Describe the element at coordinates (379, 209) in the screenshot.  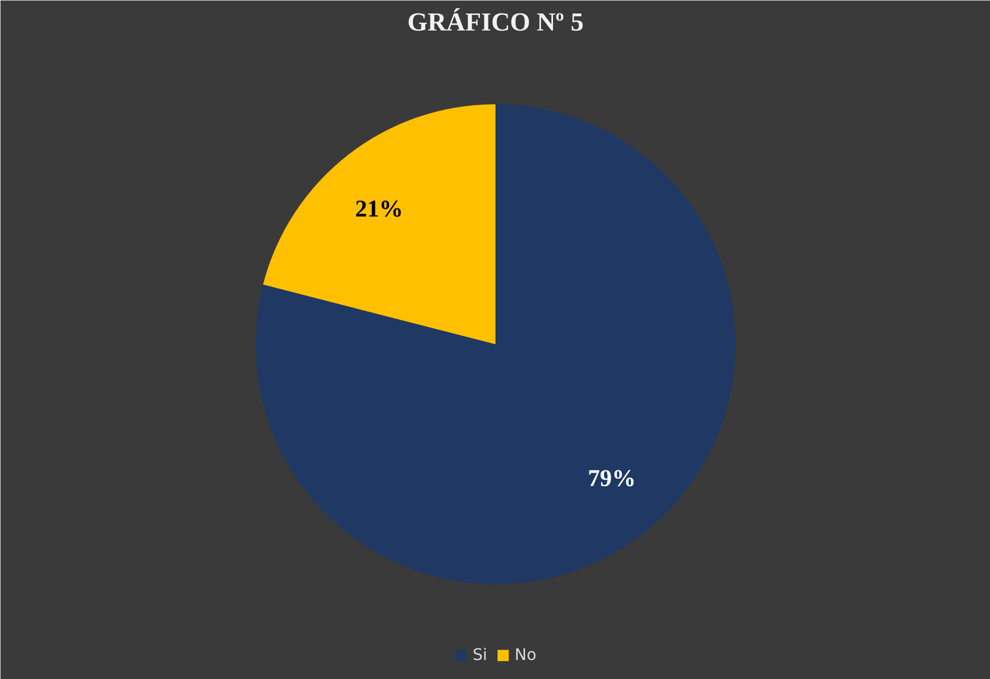
I see `data-label: 21%` at that location.